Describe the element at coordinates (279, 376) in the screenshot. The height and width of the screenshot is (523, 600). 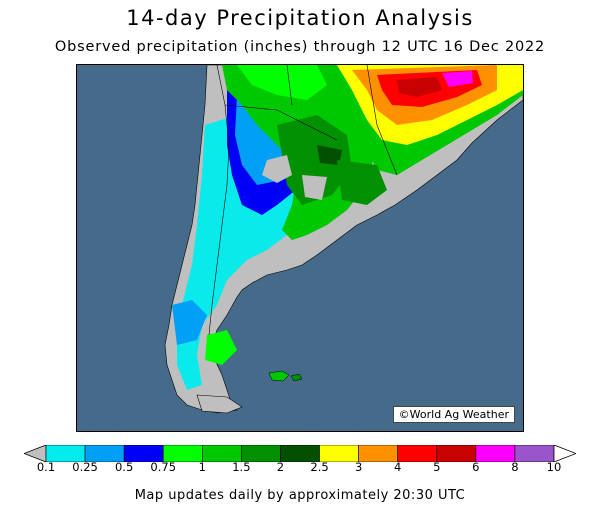
I see `falkland-islands` at that location.